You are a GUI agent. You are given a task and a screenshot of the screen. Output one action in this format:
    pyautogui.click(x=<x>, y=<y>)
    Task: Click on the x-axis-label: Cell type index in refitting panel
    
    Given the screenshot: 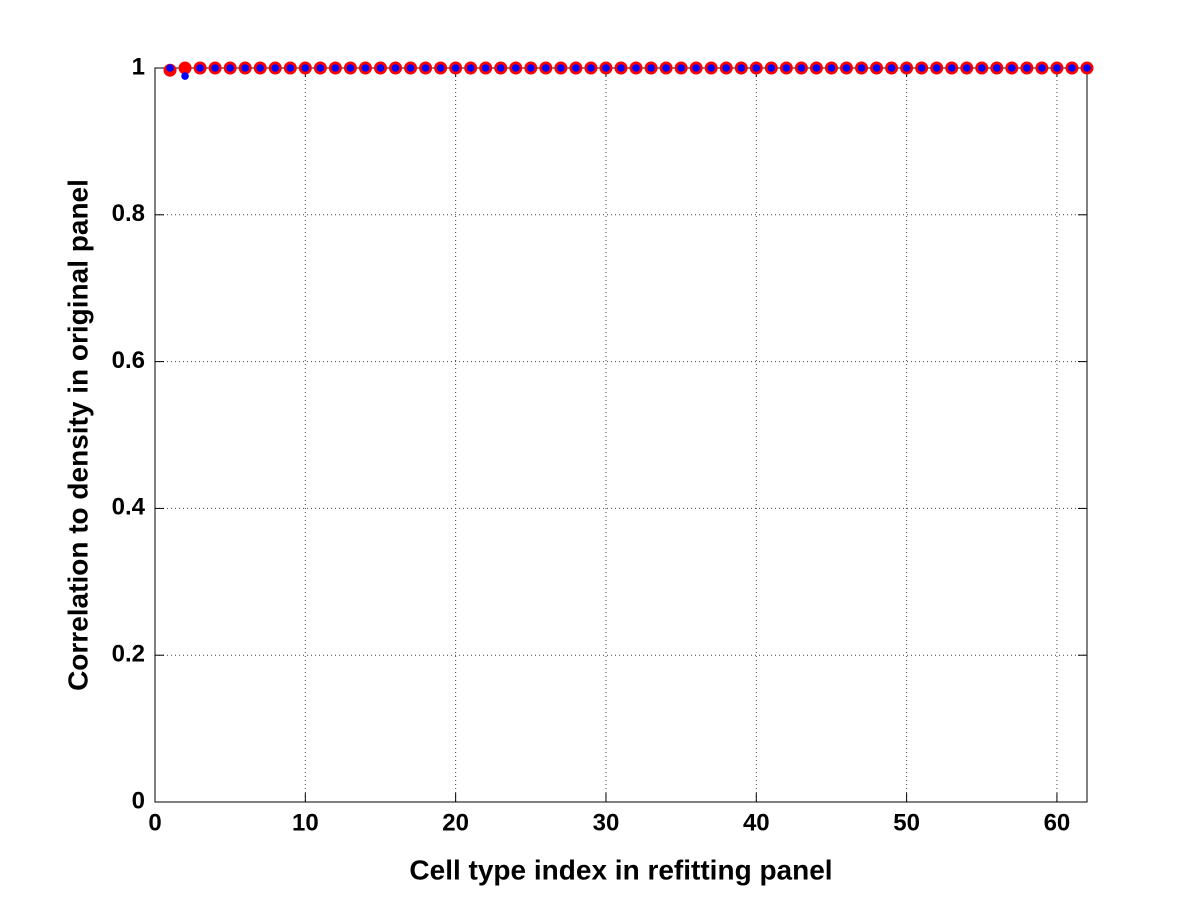 What is the action you would take?
    pyautogui.click(x=620, y=869)
    